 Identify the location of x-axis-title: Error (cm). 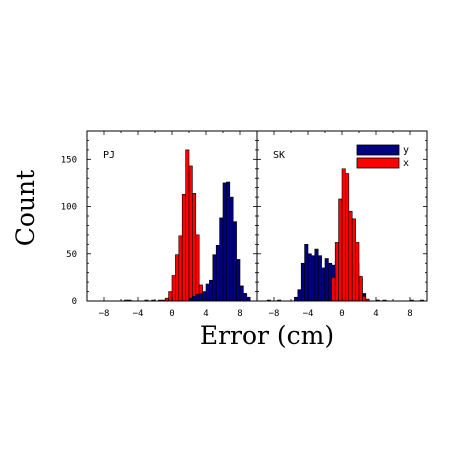
(267, 335).